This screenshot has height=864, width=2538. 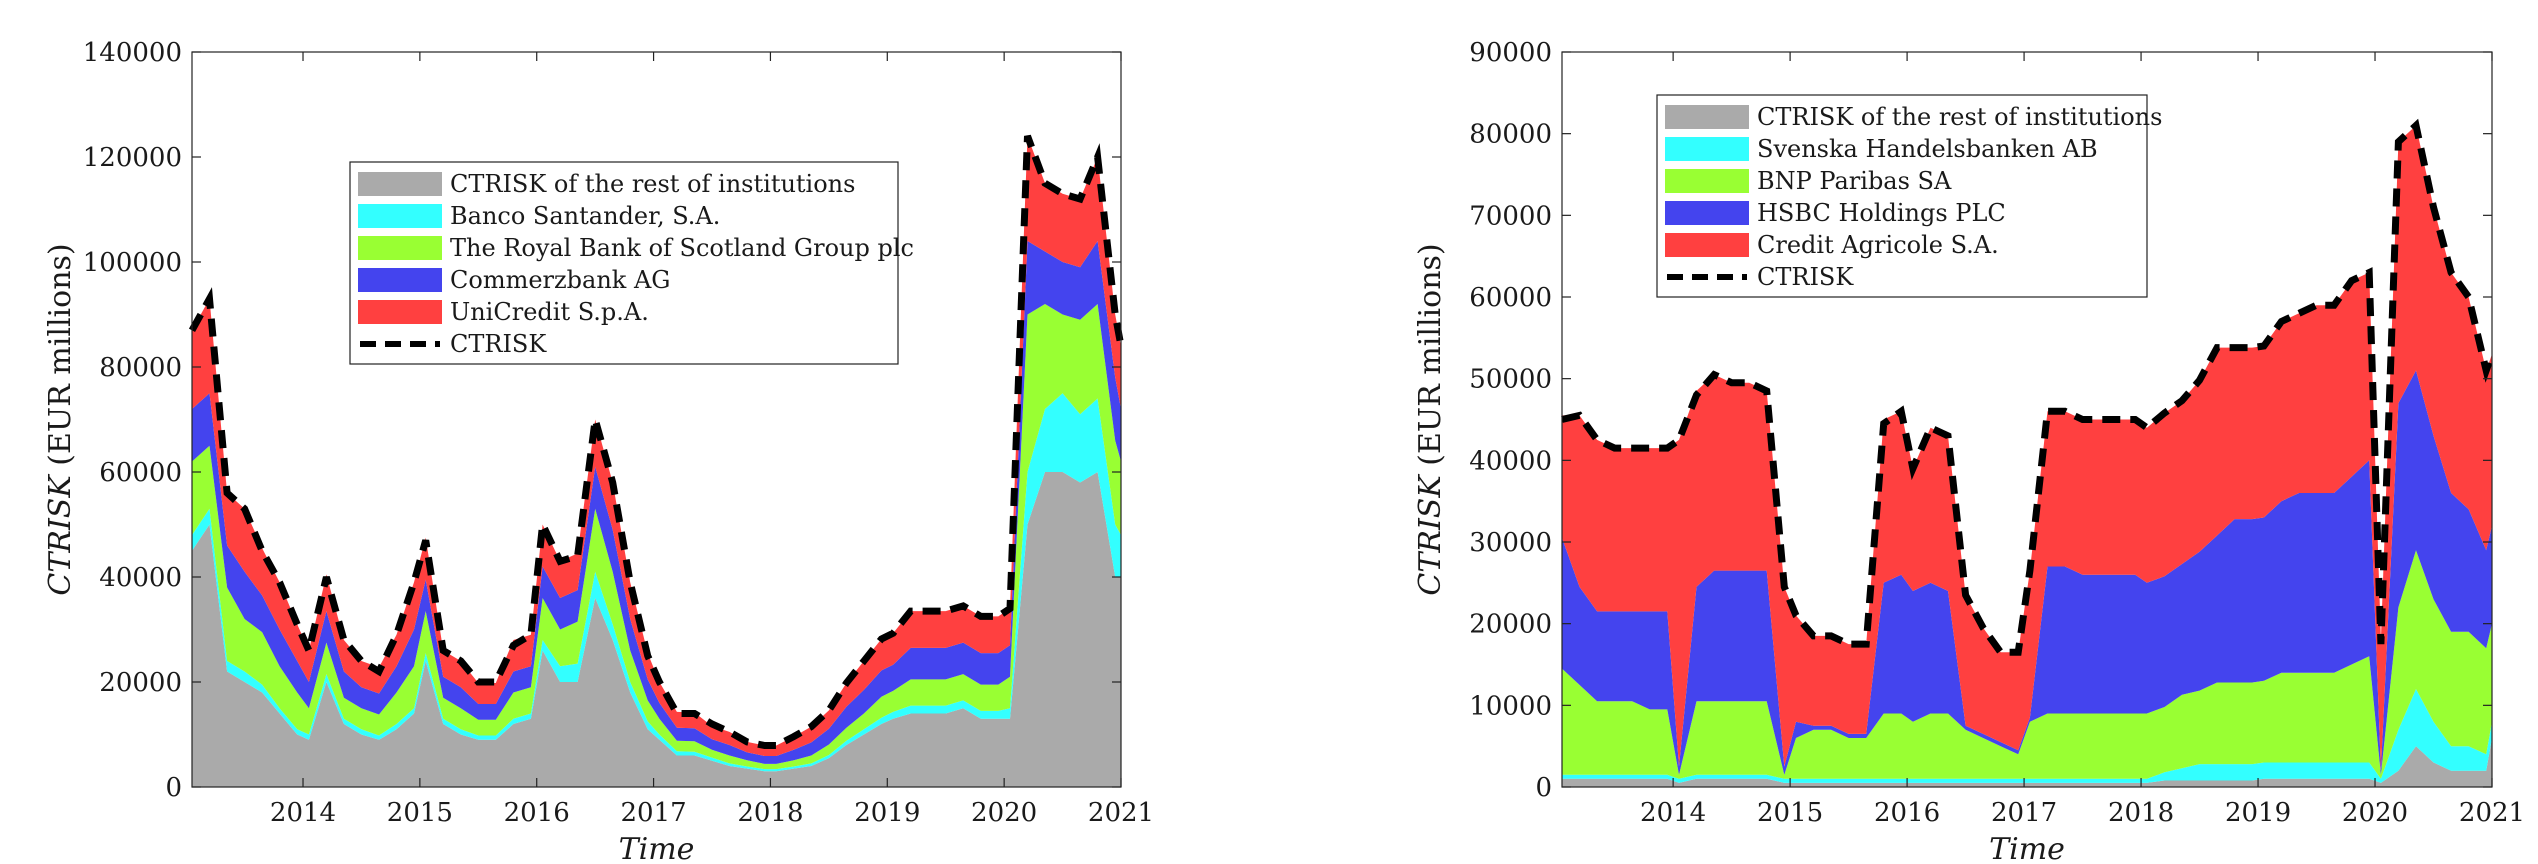 What do you see at coordinates (1878, 245) in the screenshot?
I see `legend-label-4: Credit Agricole S.A.` at bounding box center [1878, 245].